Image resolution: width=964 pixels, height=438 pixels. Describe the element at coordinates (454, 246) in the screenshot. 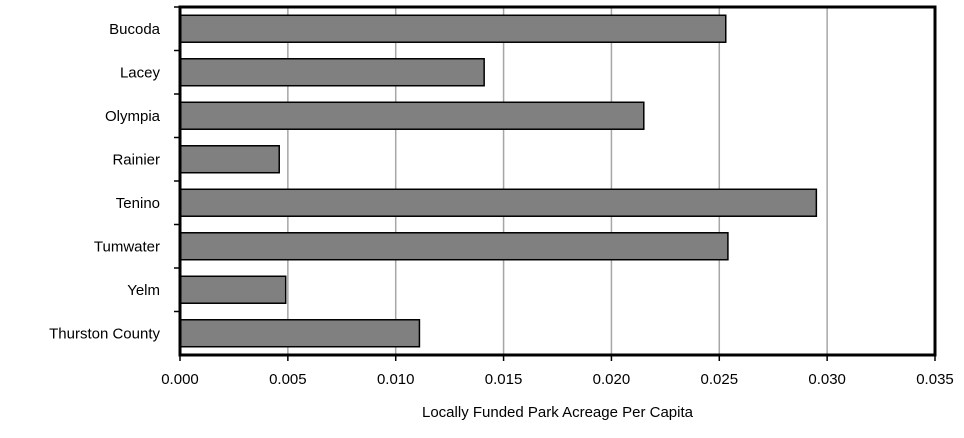

I see `bar-tumwater` at that location.